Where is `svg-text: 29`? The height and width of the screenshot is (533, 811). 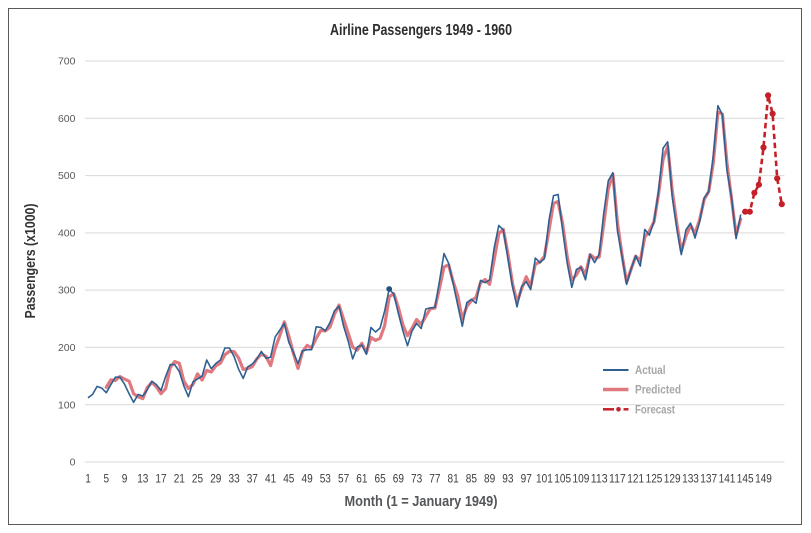 svg-text: 29 is located at coordinates (215, 479).